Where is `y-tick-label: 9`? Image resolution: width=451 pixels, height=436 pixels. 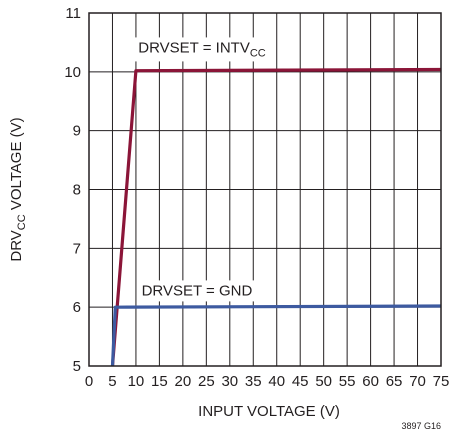 y-tick-label: 9 is located at coordinates (77, 131).